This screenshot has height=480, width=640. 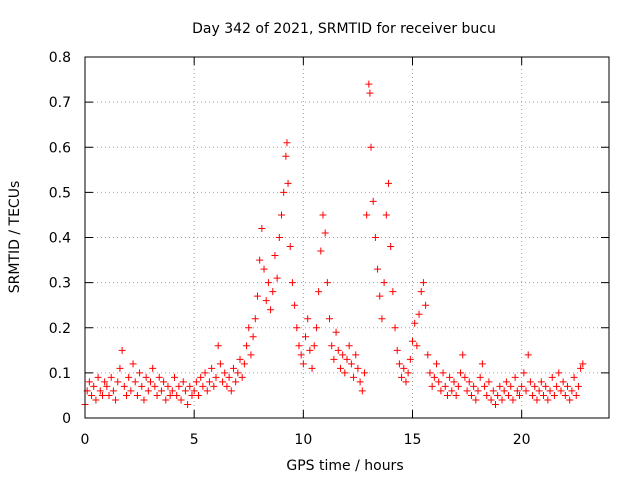 What do you see at coordinates (60, 374) in the screenshot?
I see `y-tick-label: 0.1` at bounding box center [60, 374].